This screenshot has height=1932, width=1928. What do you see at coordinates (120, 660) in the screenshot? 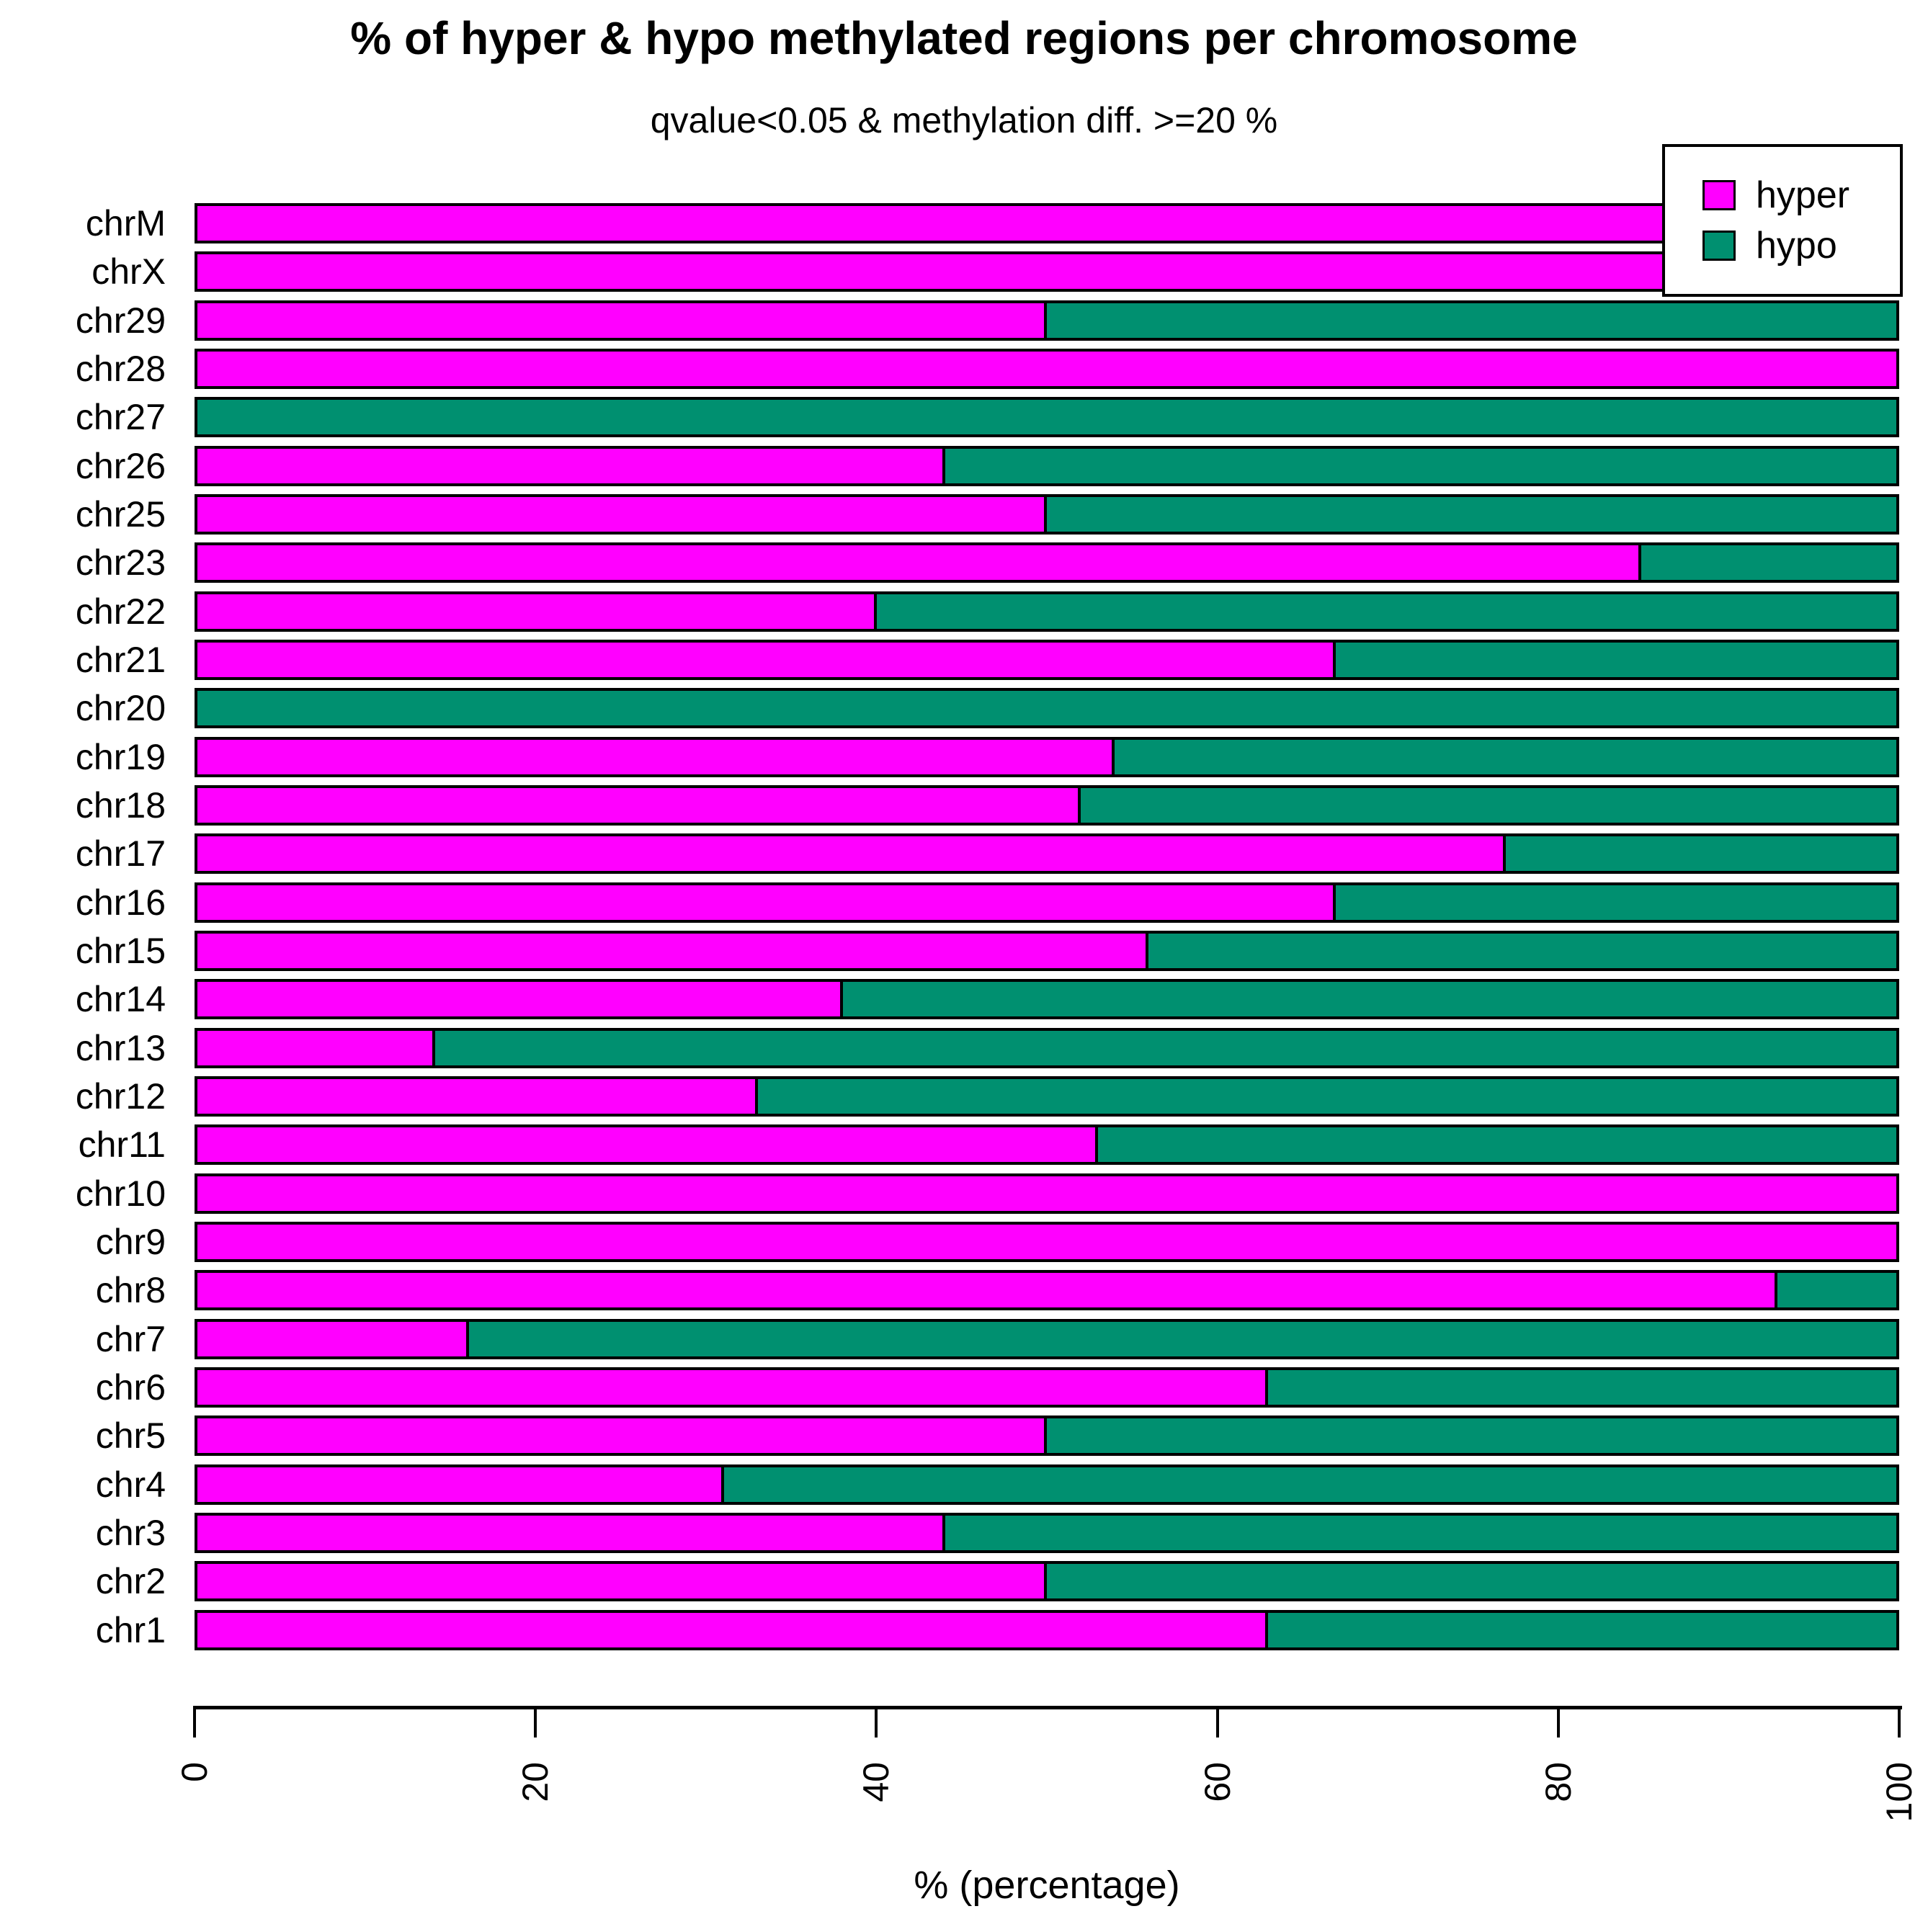
I see `y-label-chr21: chr21` at bounding box center [120, 660].